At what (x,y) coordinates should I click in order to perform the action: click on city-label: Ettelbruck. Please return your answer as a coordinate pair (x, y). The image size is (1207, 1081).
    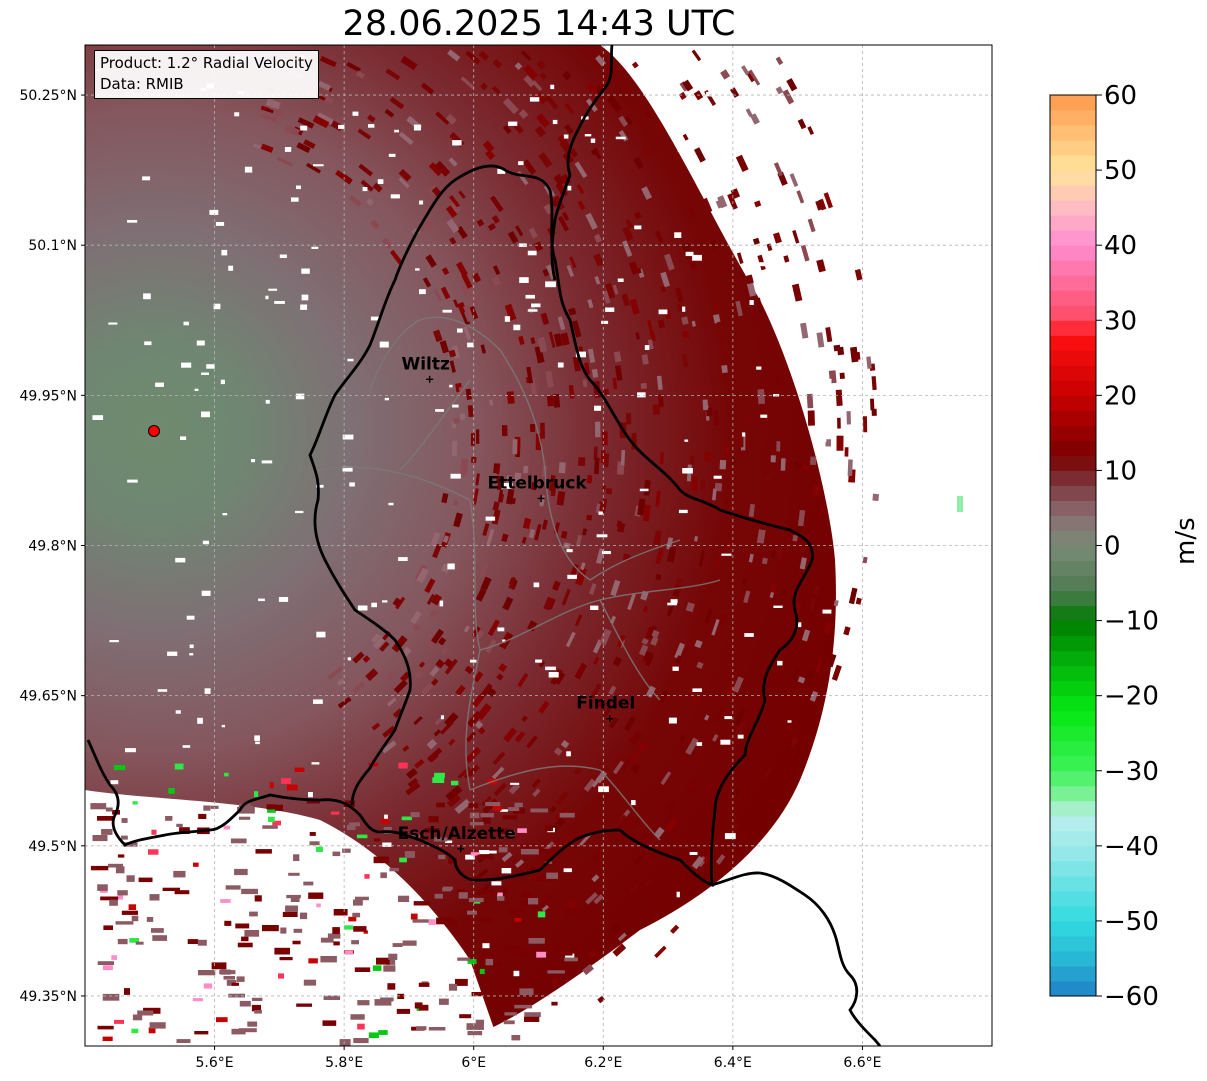
    Looking at the image, I should click on (537, 483).